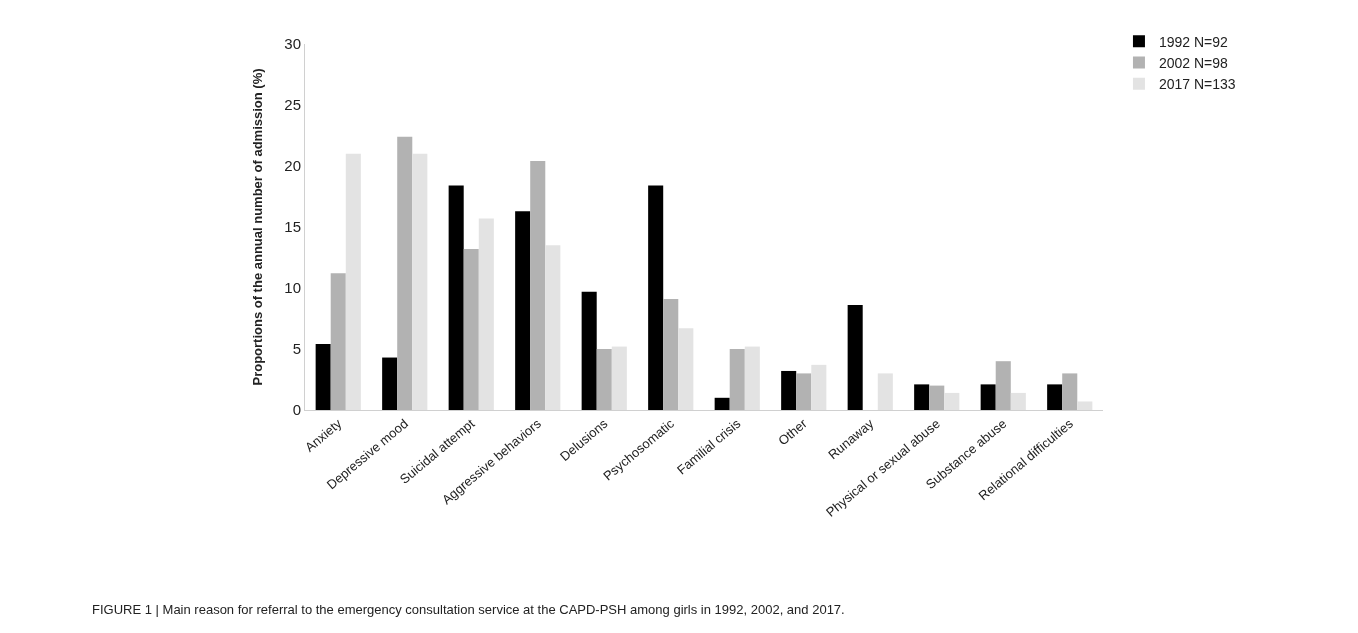 Image resolution: width=1358 pixels, height=633 pixels. Describe the element at coordinates (1197, 84) in the screenshot. I see `legend-label: 2017 N=133` at that location.